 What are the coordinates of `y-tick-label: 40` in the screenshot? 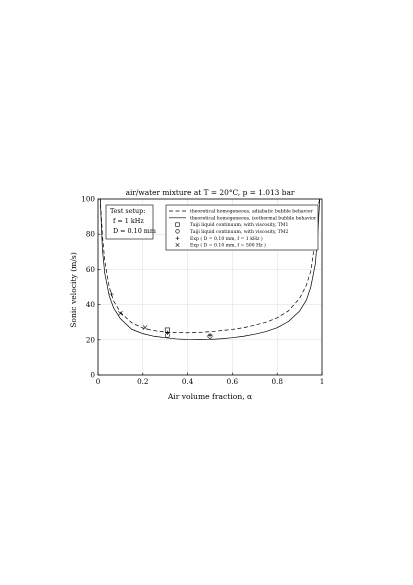 It's located at (91, 304).